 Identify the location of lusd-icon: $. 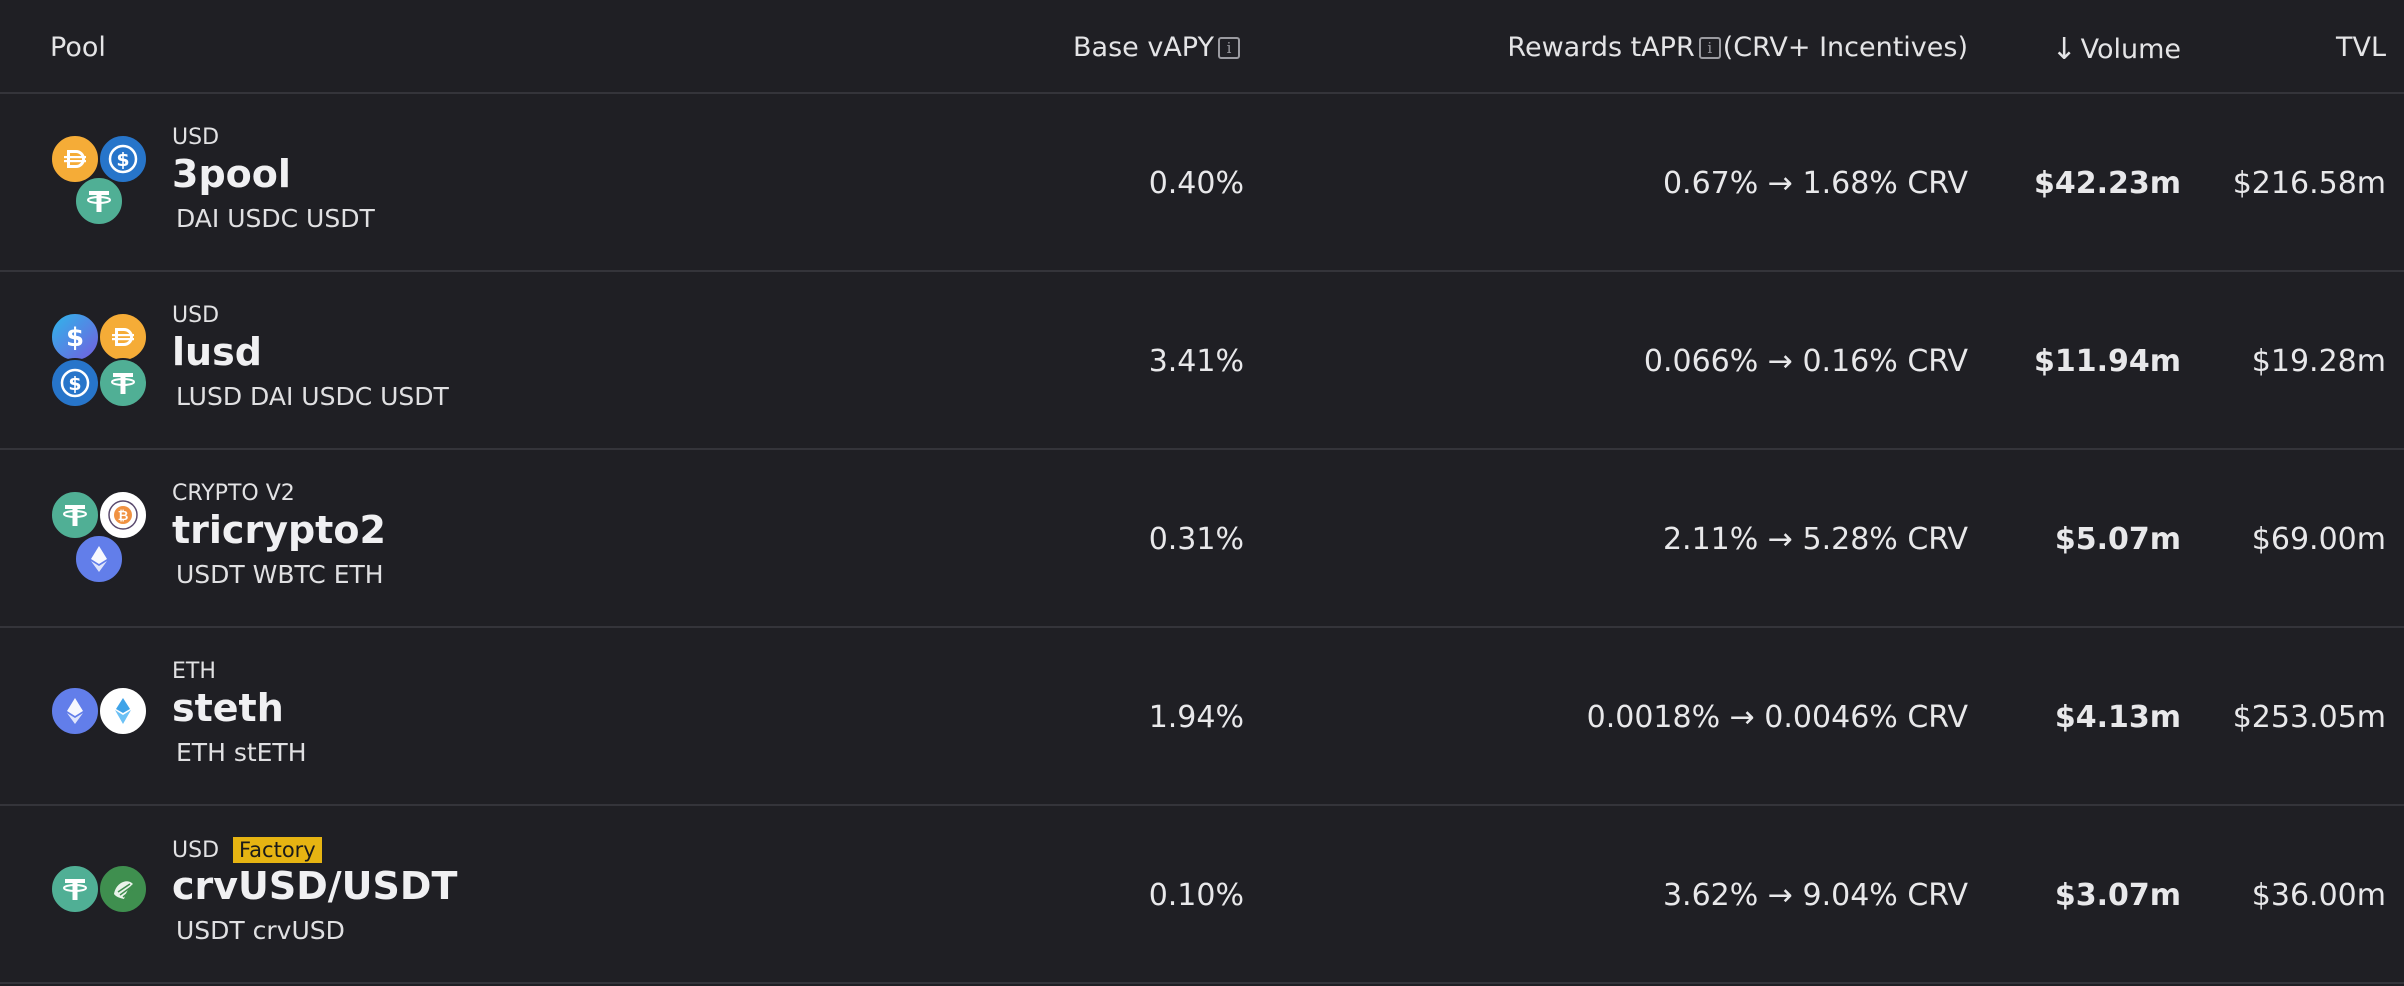
(75, 337).